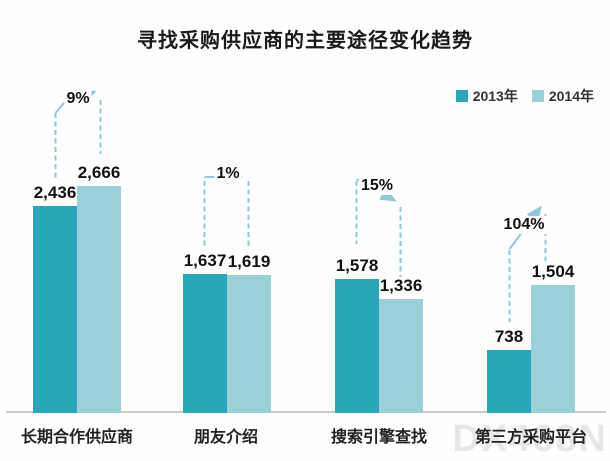  Describe the element at coordinates (401, 344) in the screenshot. I see `bar-2014-search-engine: 1,336` at that location.